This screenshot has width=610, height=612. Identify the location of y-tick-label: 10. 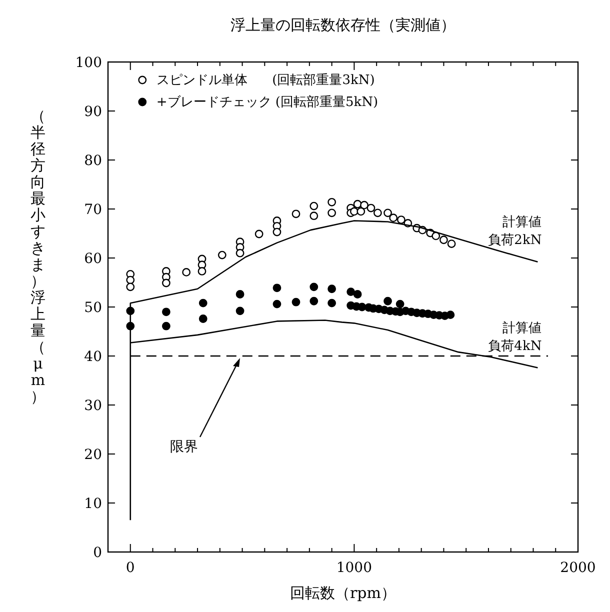
(93, 504).